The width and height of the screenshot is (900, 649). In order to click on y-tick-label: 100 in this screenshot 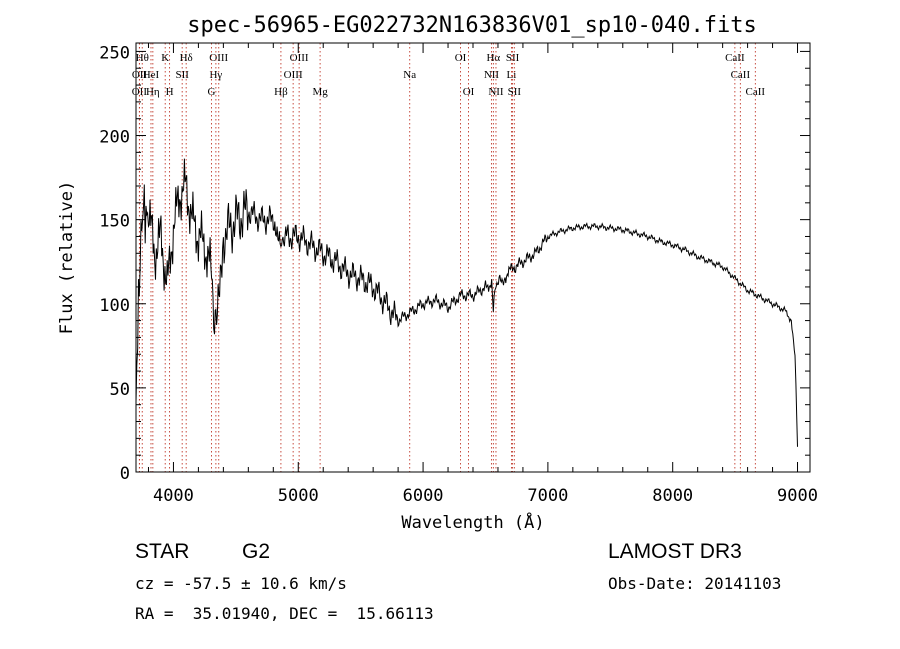, I will do `click(114, 306)`.